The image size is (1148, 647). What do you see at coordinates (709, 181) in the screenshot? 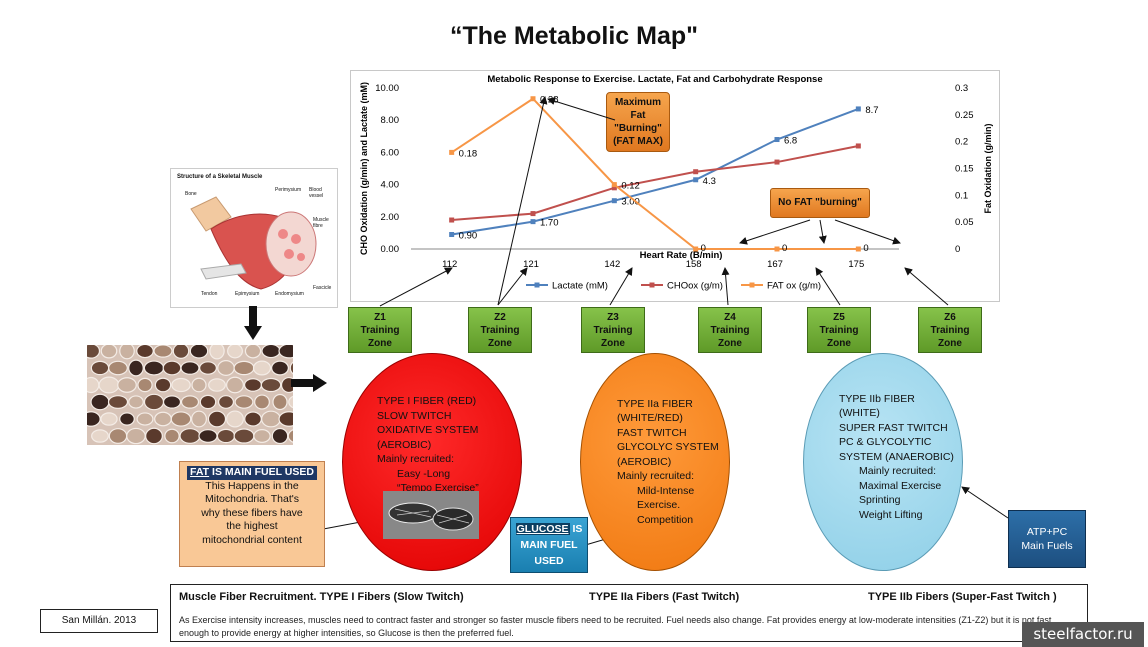
I see `data-label: 4.3` at bounding box center [709, 181].